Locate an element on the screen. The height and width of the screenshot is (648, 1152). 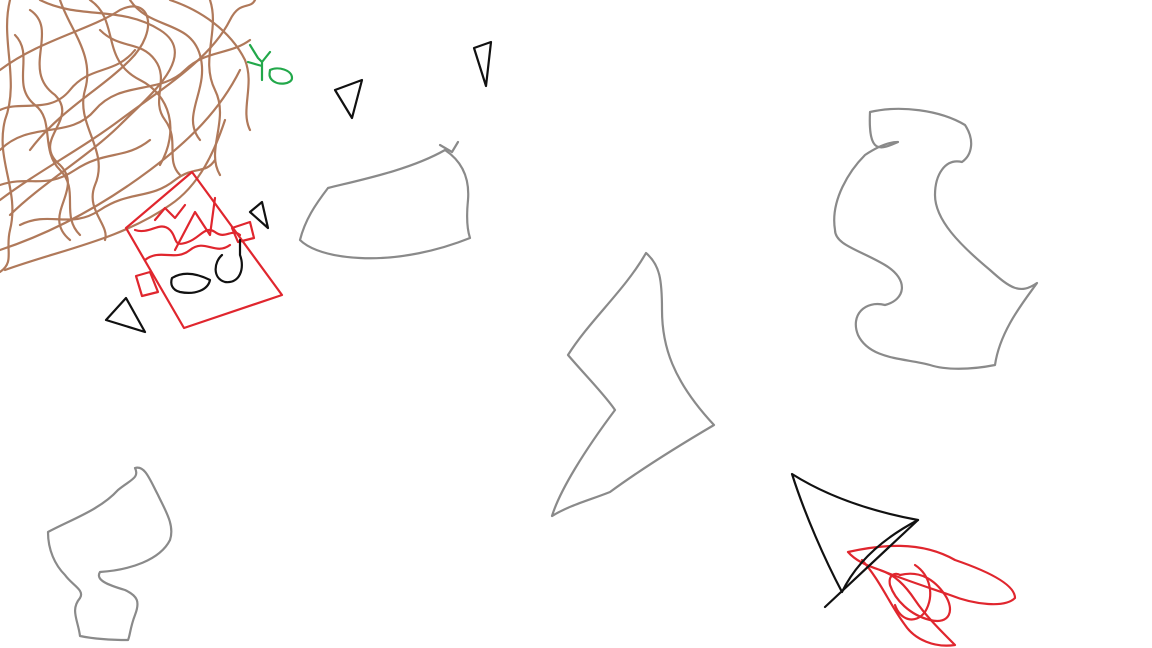
red-spaceship is located at coordinates (204, 250).